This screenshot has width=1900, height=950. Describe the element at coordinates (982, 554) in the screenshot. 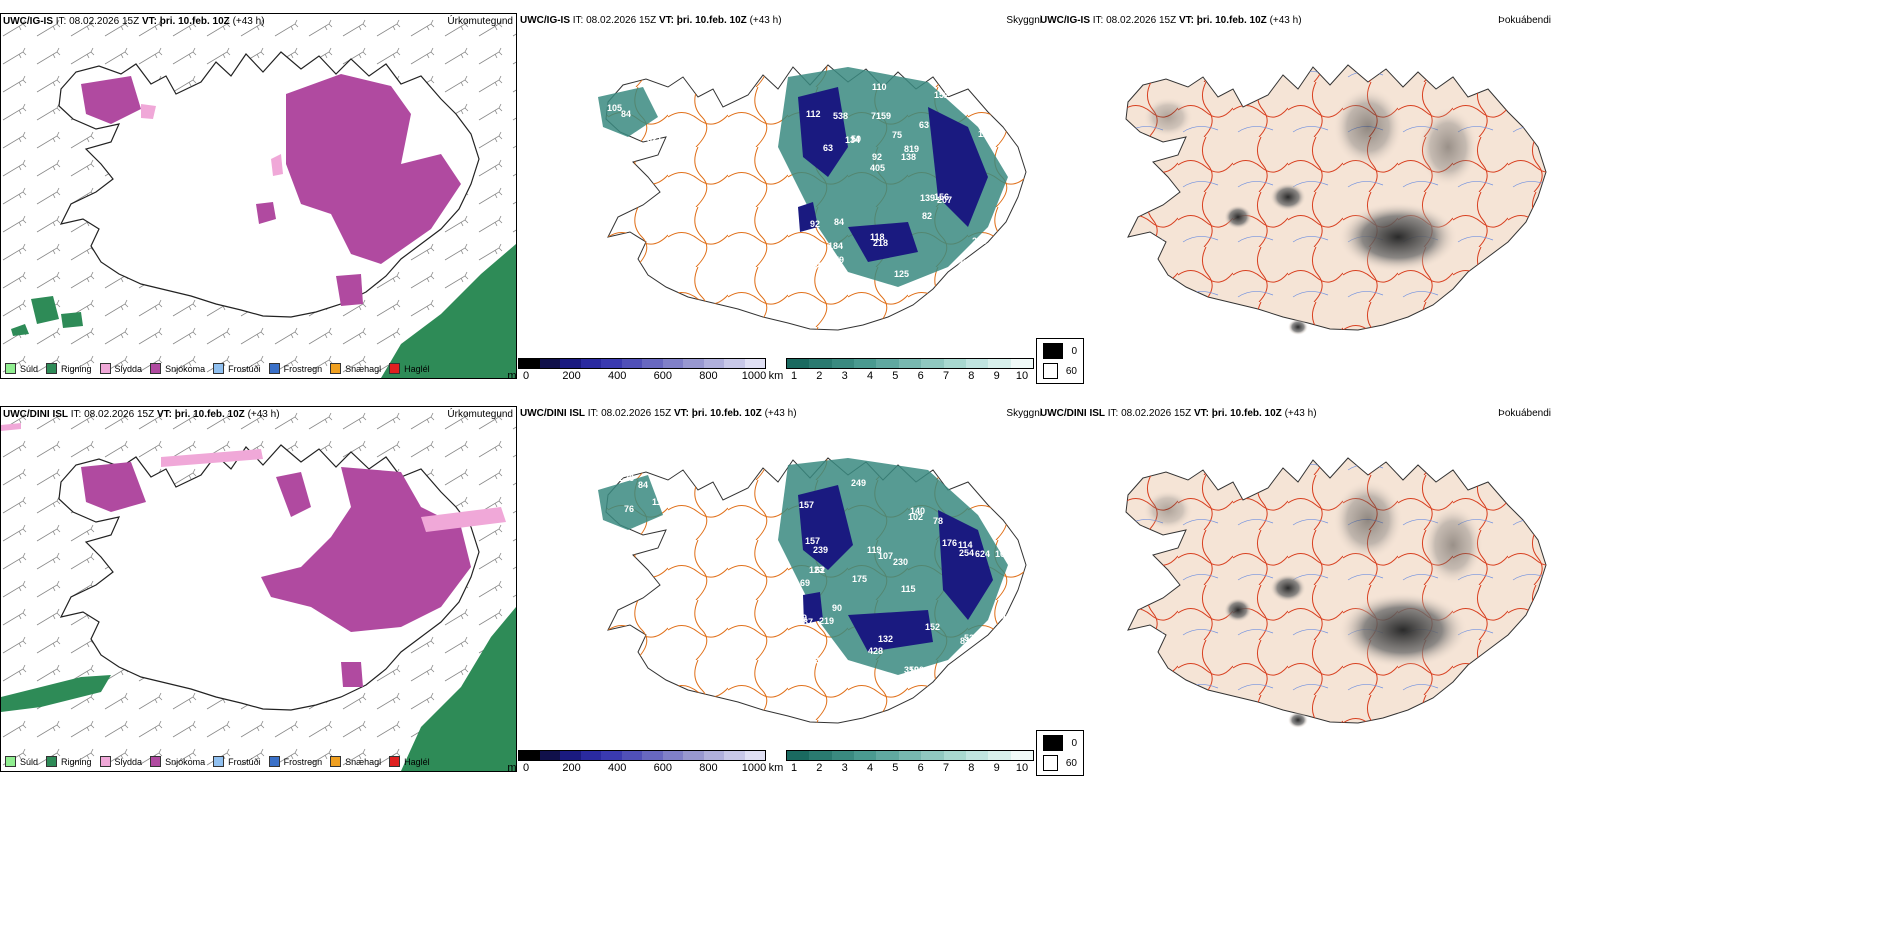

I see `visibility-value-label: 624` at that location.